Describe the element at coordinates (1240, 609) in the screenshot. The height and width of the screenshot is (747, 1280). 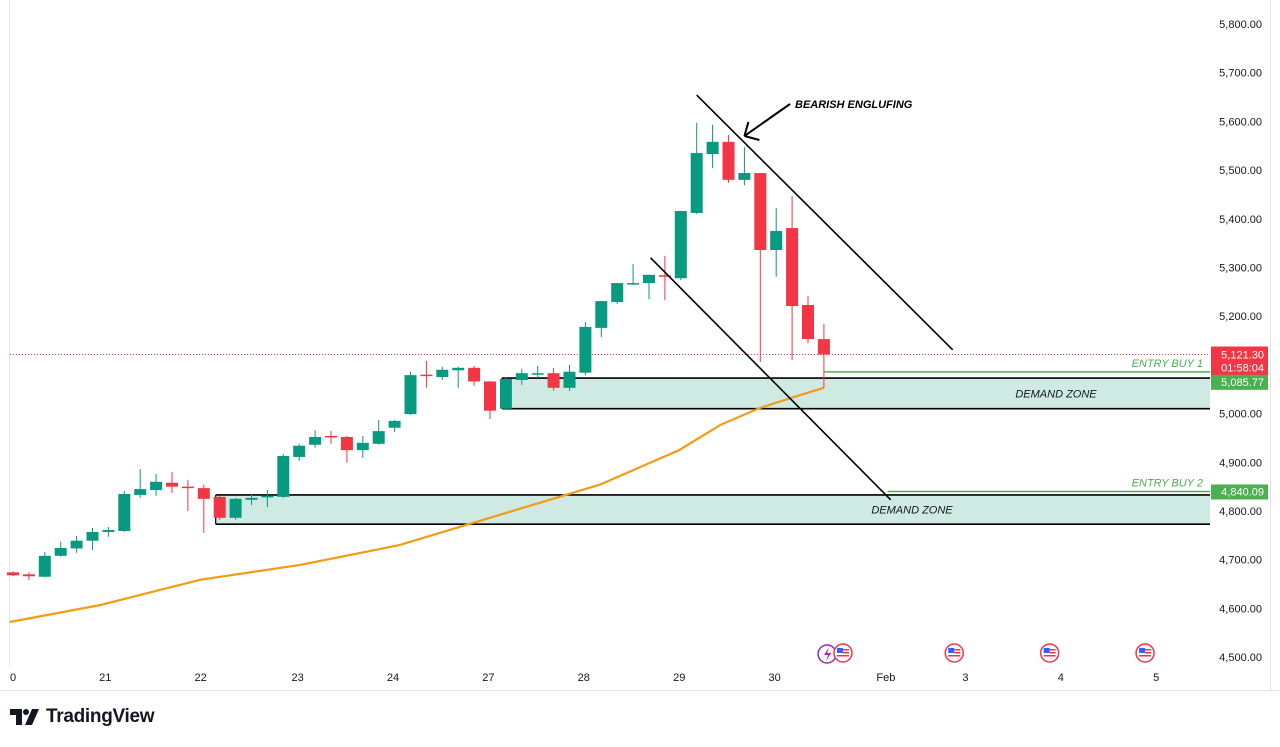
I see `y-tick-label: 4,600.00` at that location.